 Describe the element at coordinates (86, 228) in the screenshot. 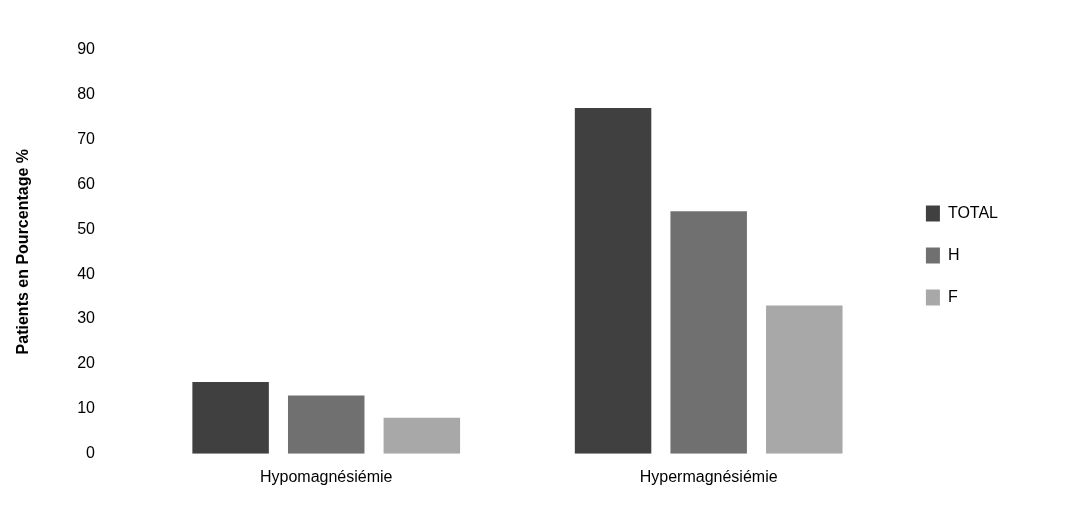

I see `y-tick-label: 50` at that location.